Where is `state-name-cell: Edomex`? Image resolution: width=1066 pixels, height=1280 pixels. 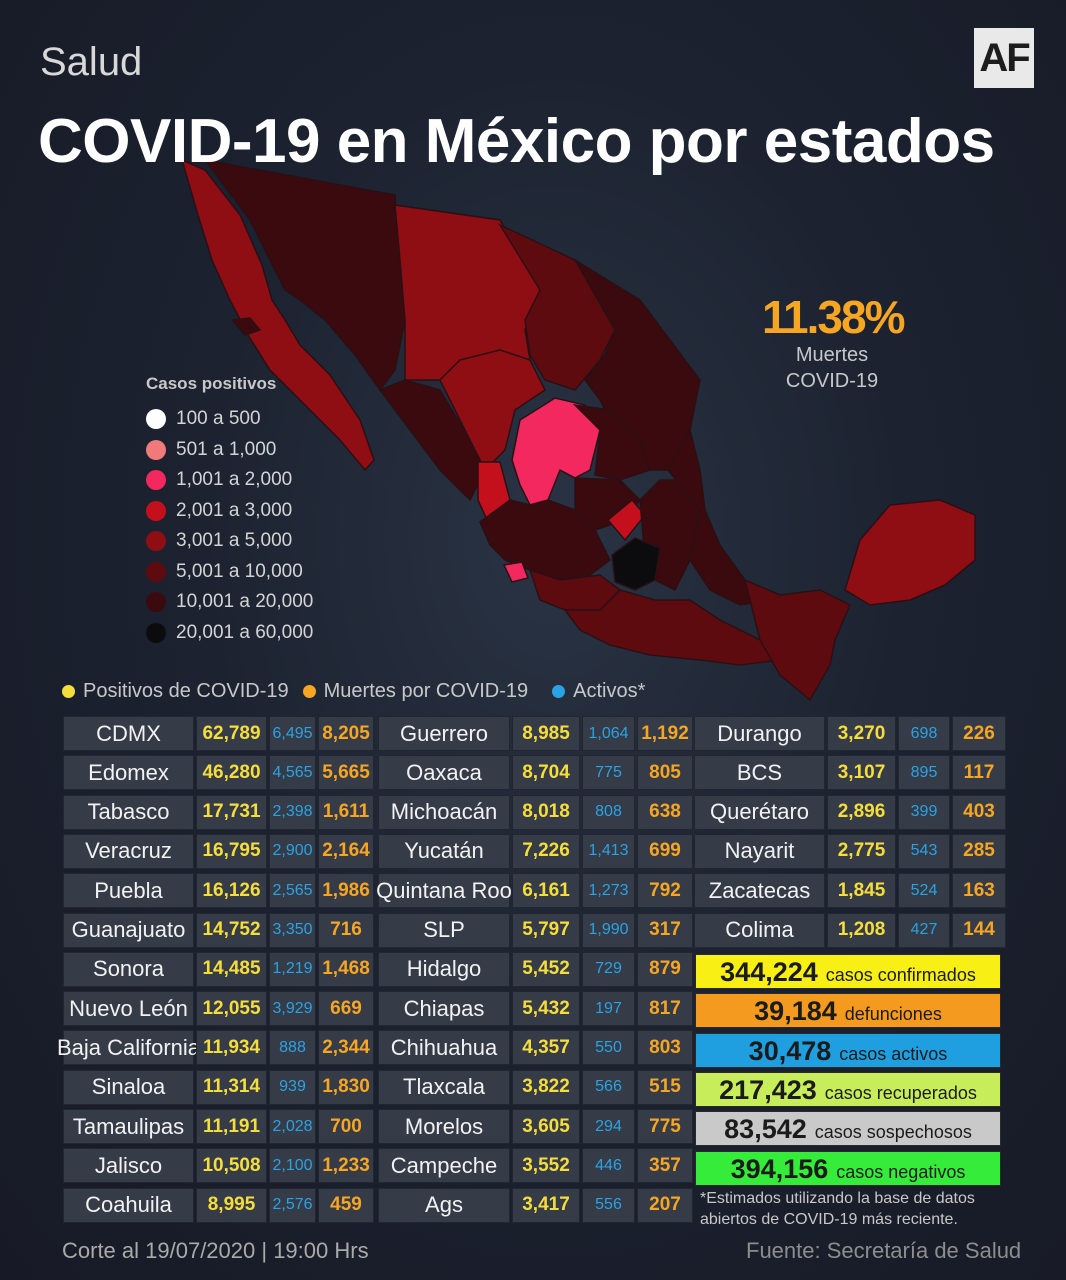 state-name-cell: Edomex is located at coordinates (128, 773).